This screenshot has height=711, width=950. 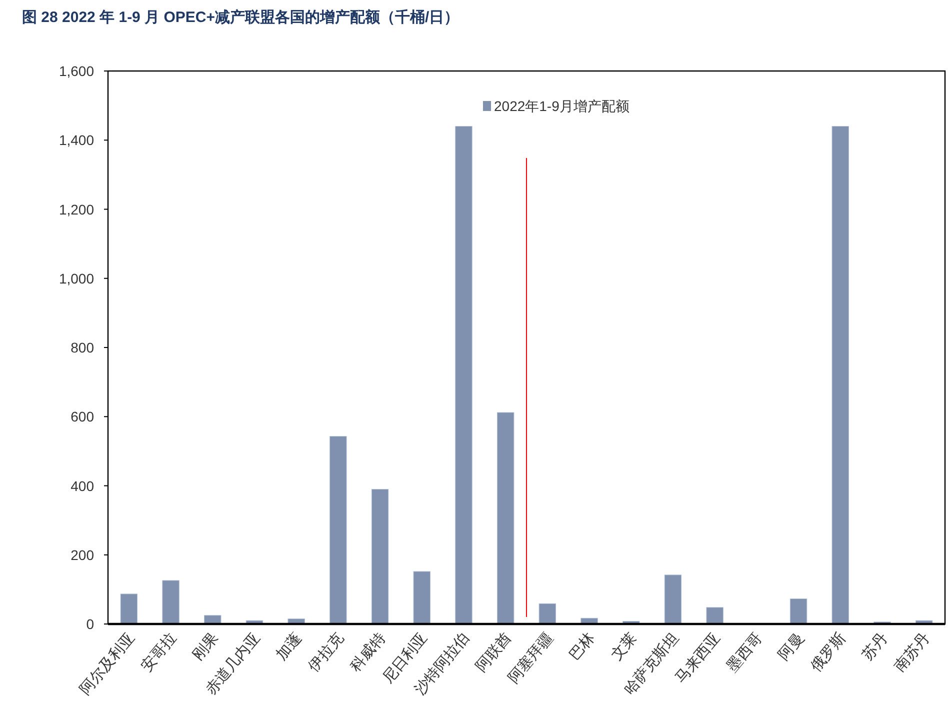 I want to click on x-tick-label: 安哥拉, so click(x=159, y=653).